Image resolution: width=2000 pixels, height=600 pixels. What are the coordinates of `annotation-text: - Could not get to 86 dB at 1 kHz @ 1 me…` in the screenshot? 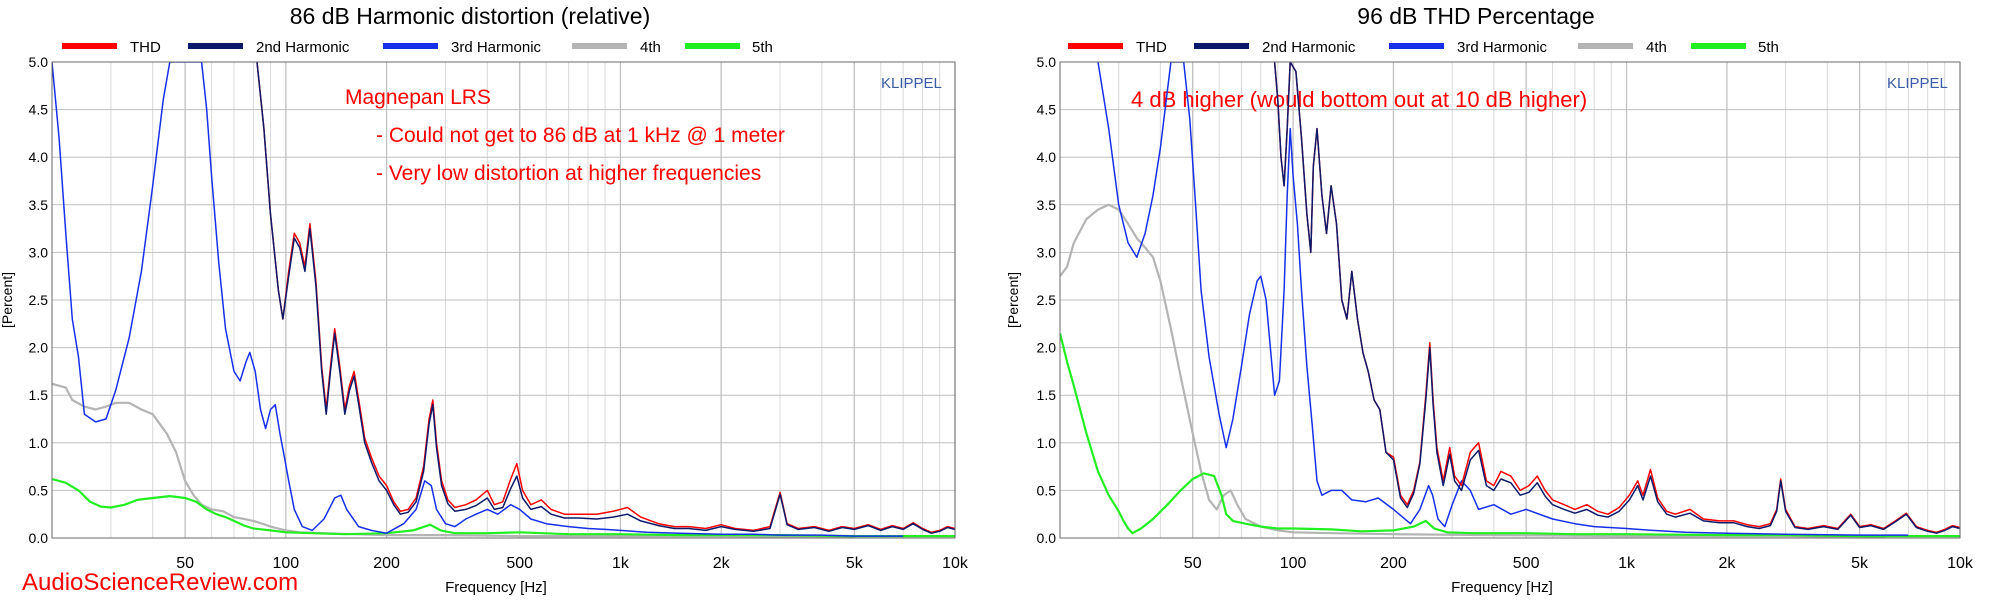 It's located at (580, 135).